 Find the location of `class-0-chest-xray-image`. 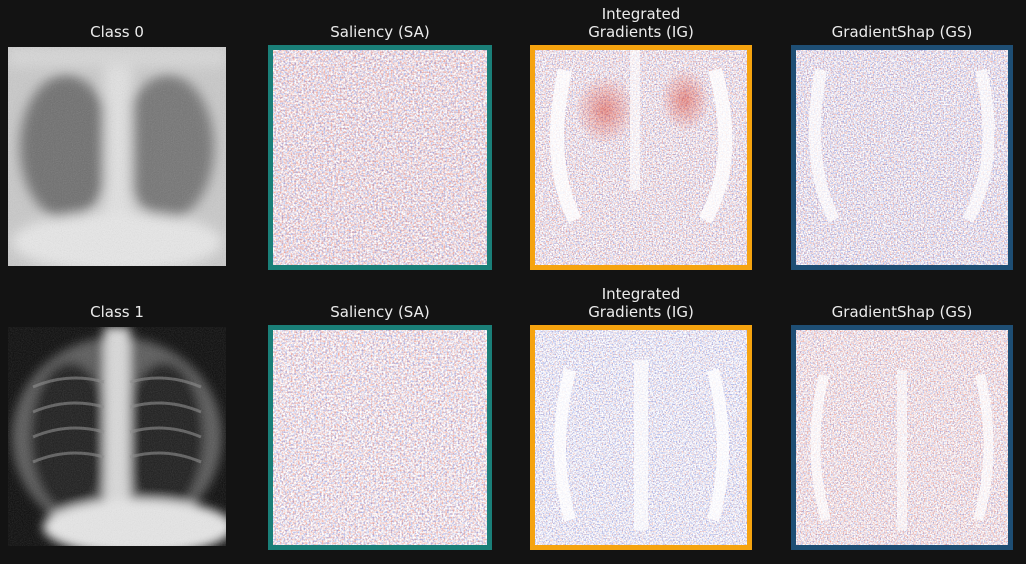

class-0-chest-xray-image is located at coordinates (117, 156).